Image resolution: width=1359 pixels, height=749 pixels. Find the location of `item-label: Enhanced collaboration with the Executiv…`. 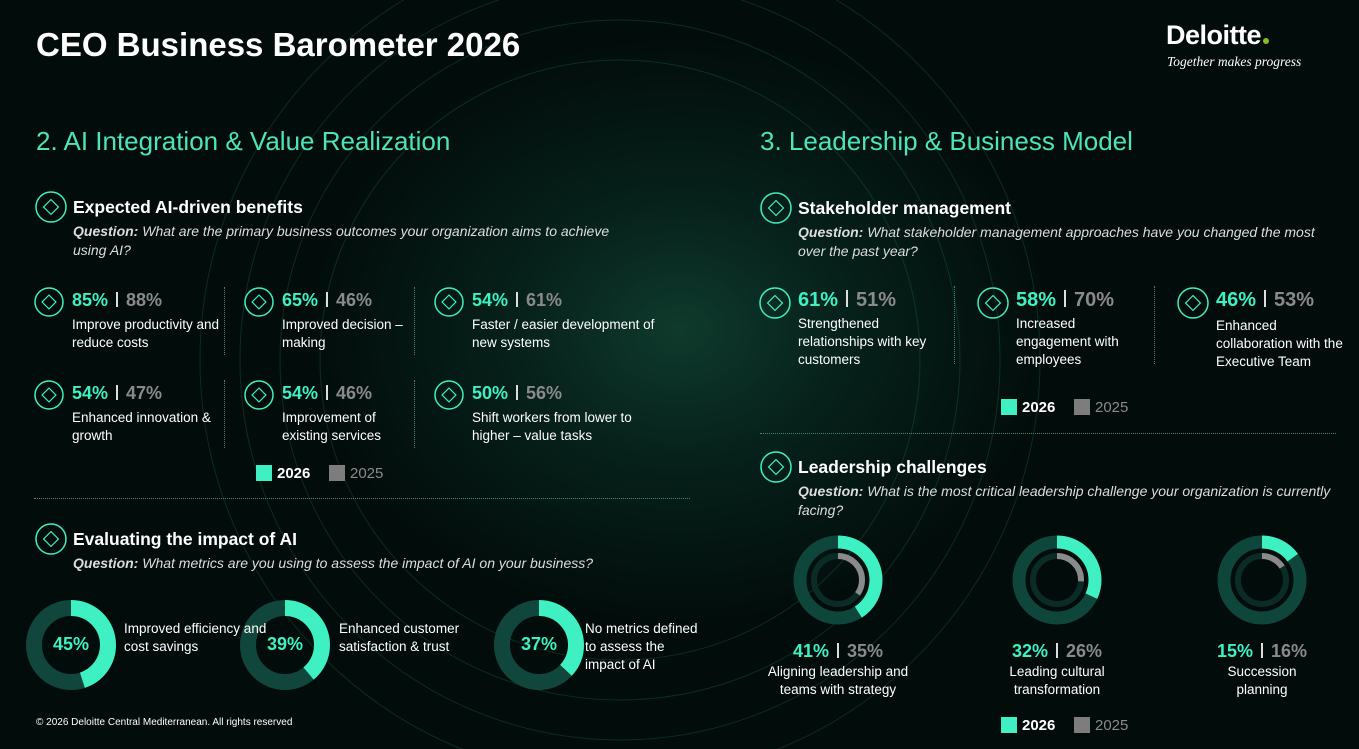

item-label: Enhanced collaboration with the Executiv… is located at coordinates (1279, 343).